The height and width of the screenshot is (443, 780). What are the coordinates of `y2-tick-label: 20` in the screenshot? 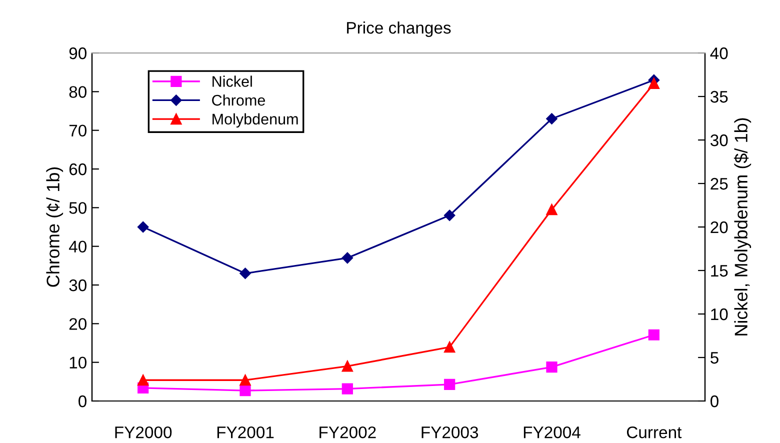 It's located at (719, 227).